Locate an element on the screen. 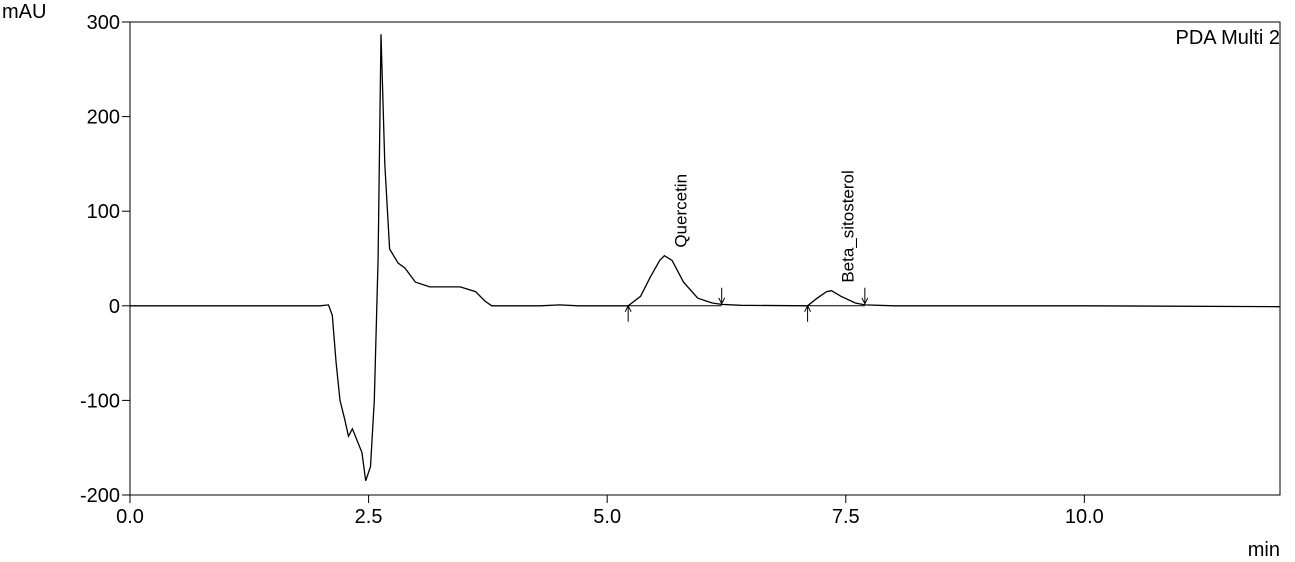 The image size is (1295, 562). y-axis-label: mAU is located at coordinates (24, 12).